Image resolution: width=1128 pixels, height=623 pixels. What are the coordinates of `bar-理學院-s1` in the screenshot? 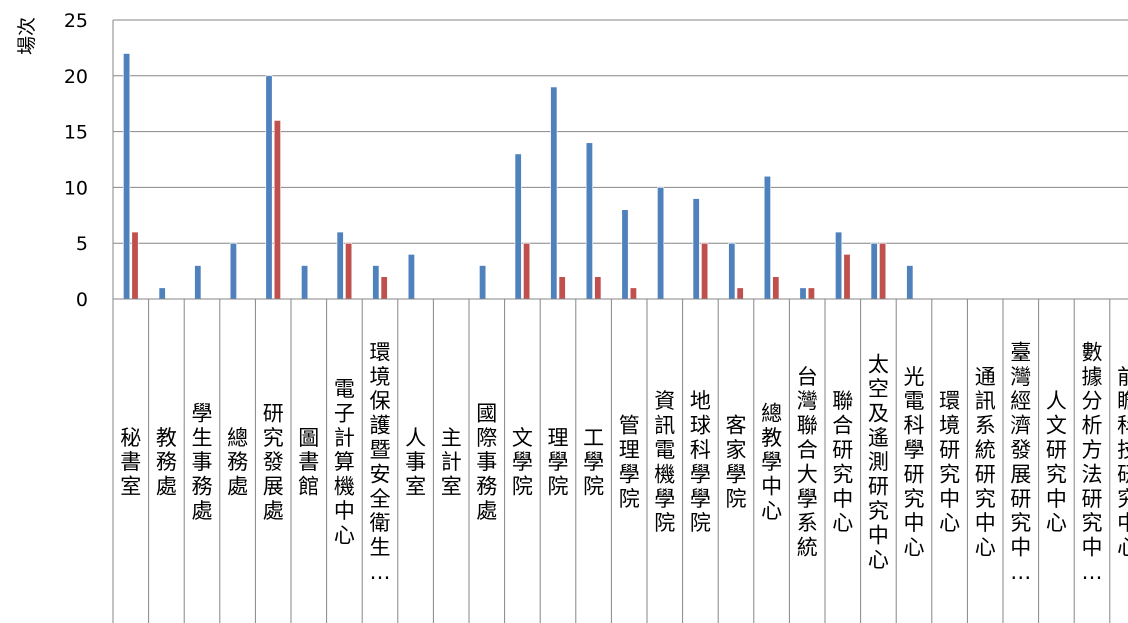 It's located at (554, 193).